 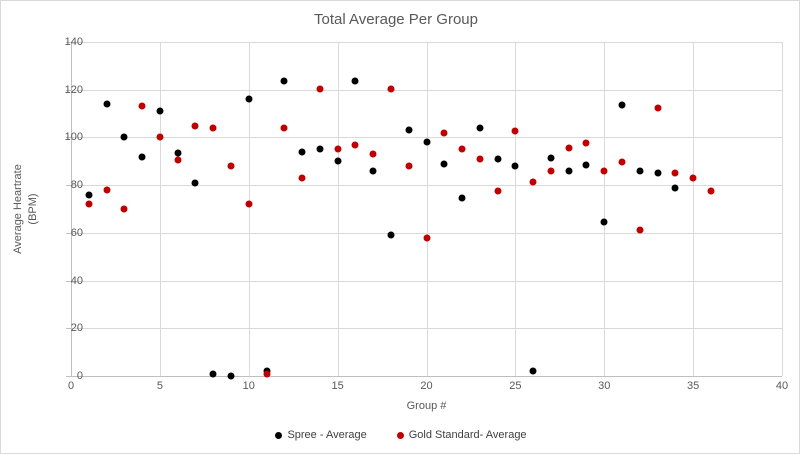 What do you see at coordinates (76, 328) in the screenshot?
I see `y-tick-label: 20` at bounding box center [76, 328].